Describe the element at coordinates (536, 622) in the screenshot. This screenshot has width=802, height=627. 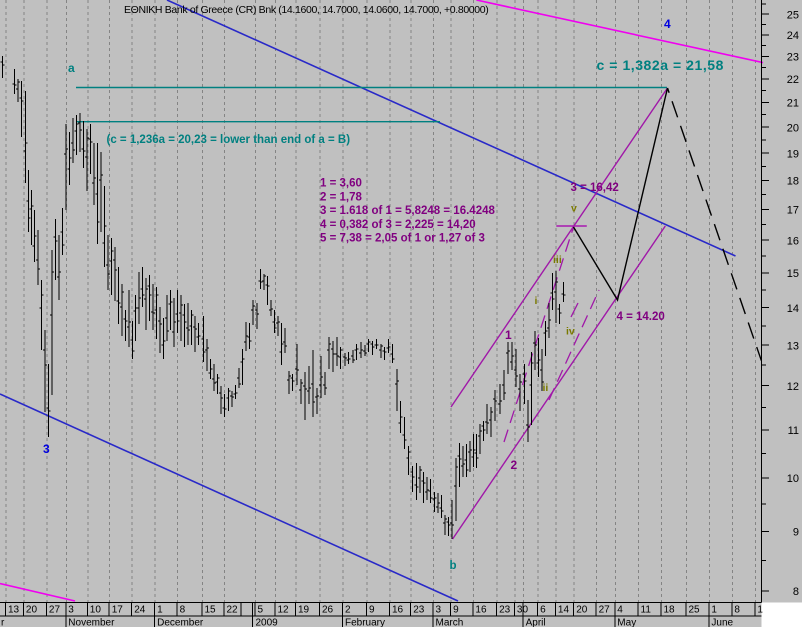
I see `svg-text: April` at that location.